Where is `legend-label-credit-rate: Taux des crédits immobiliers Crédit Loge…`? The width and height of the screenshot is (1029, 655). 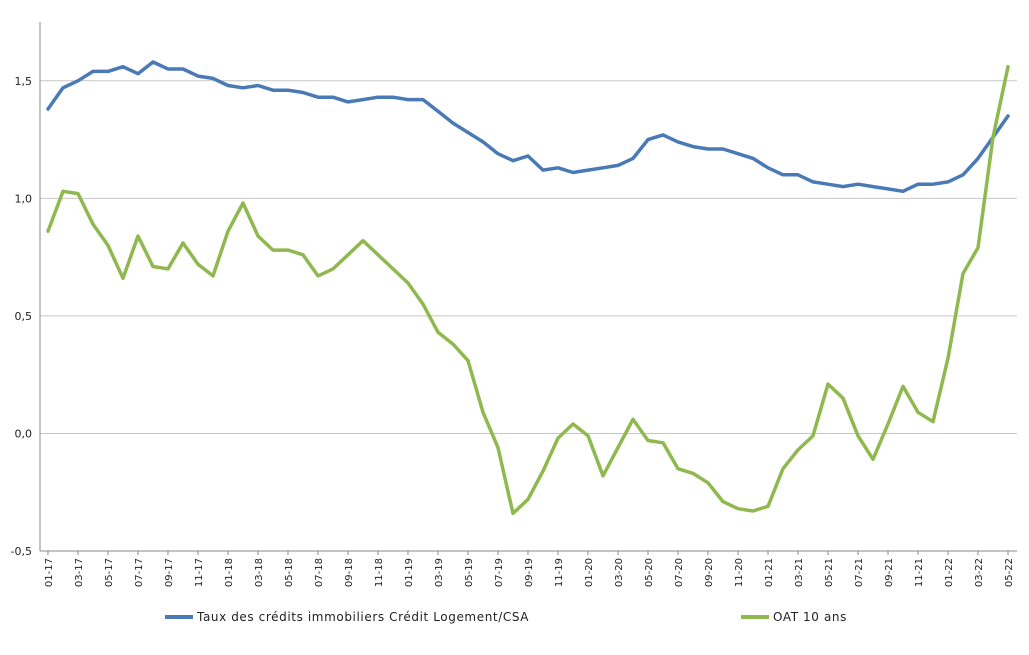
legend-label-credit-rate: Taux des crédits immobiliers Crédit Loge… is located at coordinates (363, 617).